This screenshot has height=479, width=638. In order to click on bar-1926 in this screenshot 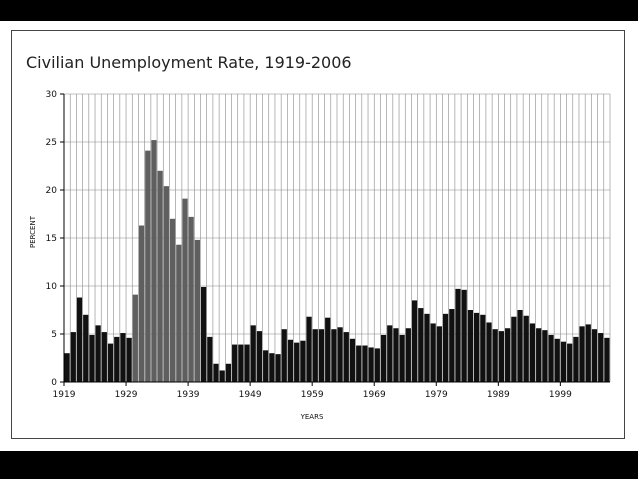, I will do `click(110, 362)`.